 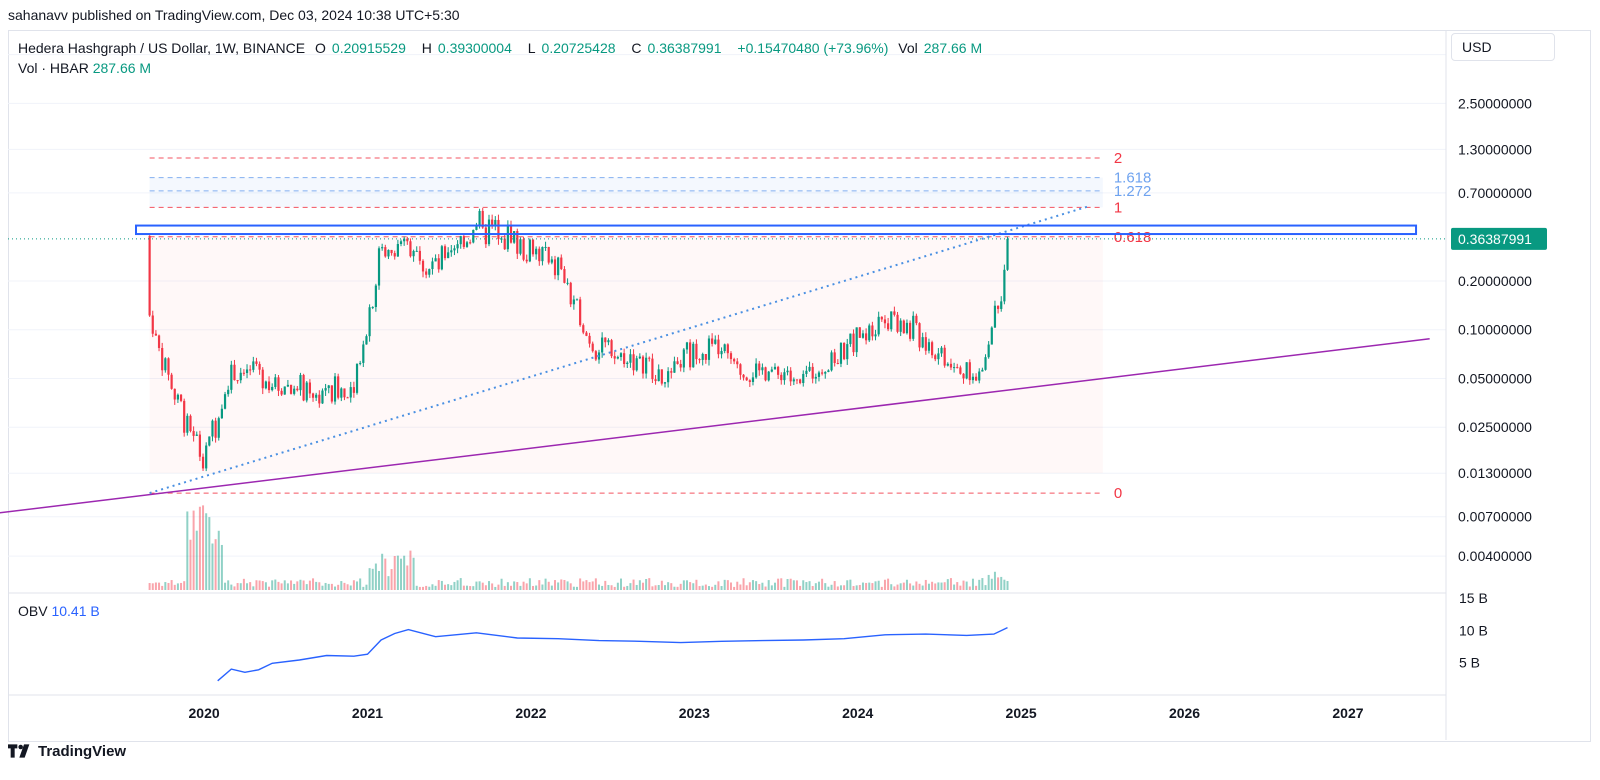 What do you see at coordinates (1503, 47) in the screenshot?
I see `currency-selector: USD` at bounding box center [1503, 47].